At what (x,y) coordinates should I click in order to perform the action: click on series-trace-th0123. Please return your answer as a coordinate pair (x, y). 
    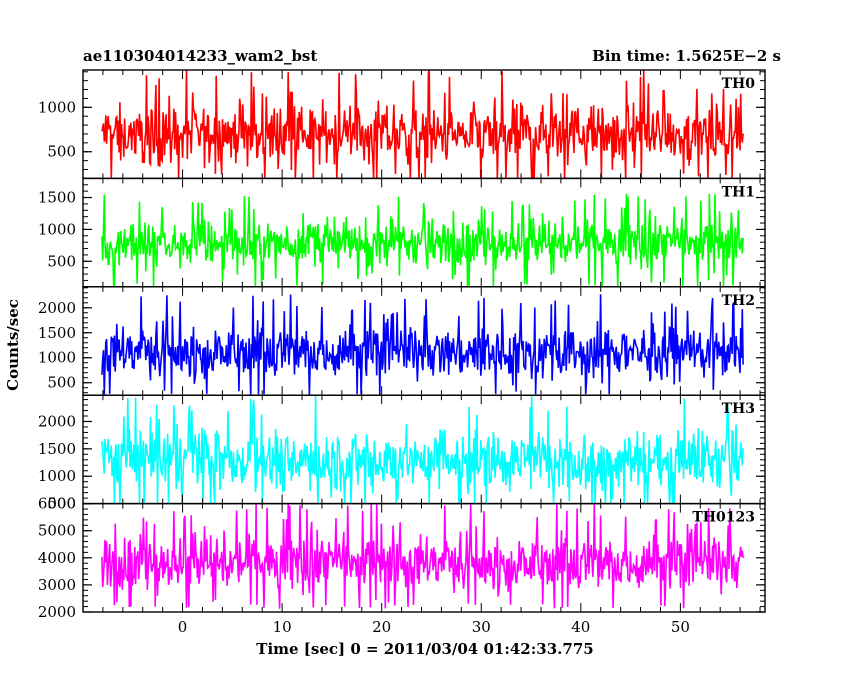
    Looking at the image, I should click on (422, 556).